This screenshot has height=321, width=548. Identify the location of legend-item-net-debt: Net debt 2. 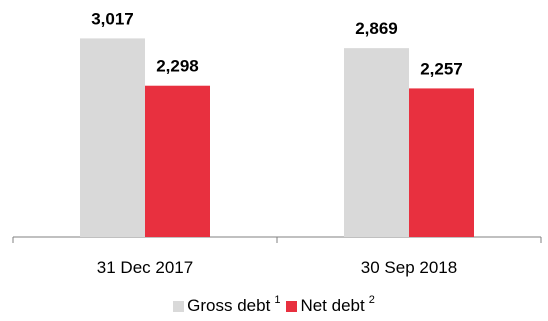
(330, 305).